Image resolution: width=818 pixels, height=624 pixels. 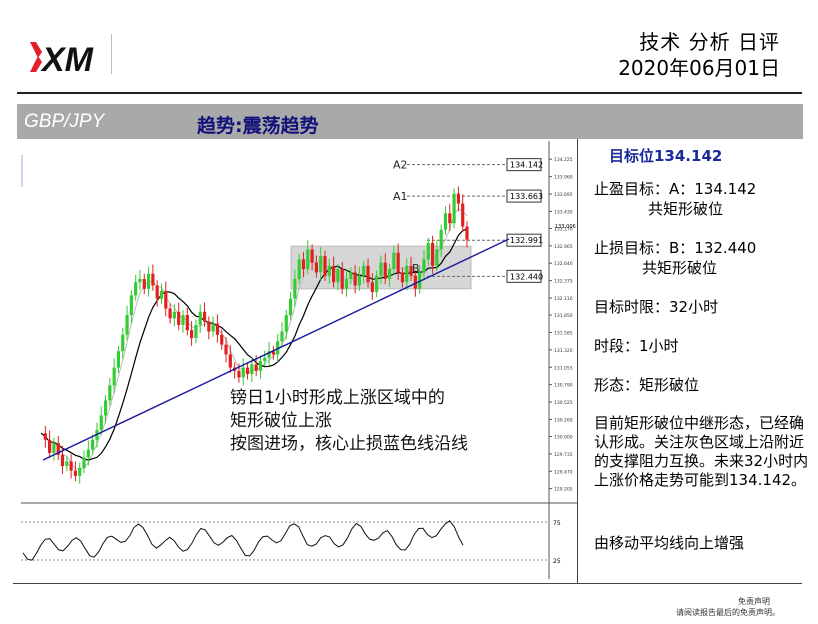 What do you see at coordinates (754, 601) in the screenshot?
I see `disclaimer-title: 免责声明` at bounding box center [754, 601].